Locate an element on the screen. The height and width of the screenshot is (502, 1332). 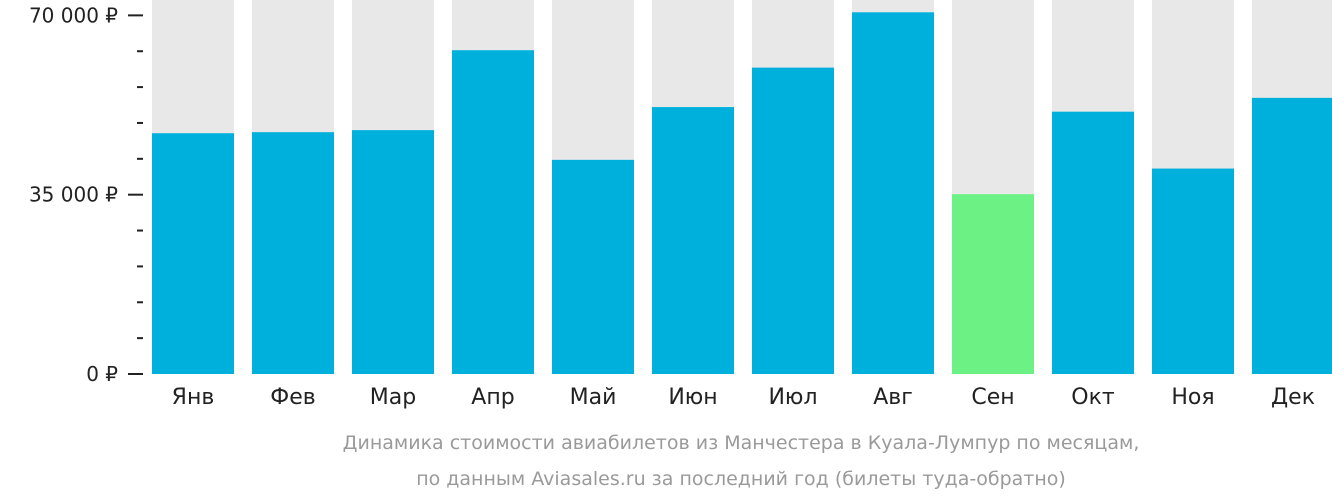
y-tick-label: 0 ₽ is located at coordinates (102, 374).